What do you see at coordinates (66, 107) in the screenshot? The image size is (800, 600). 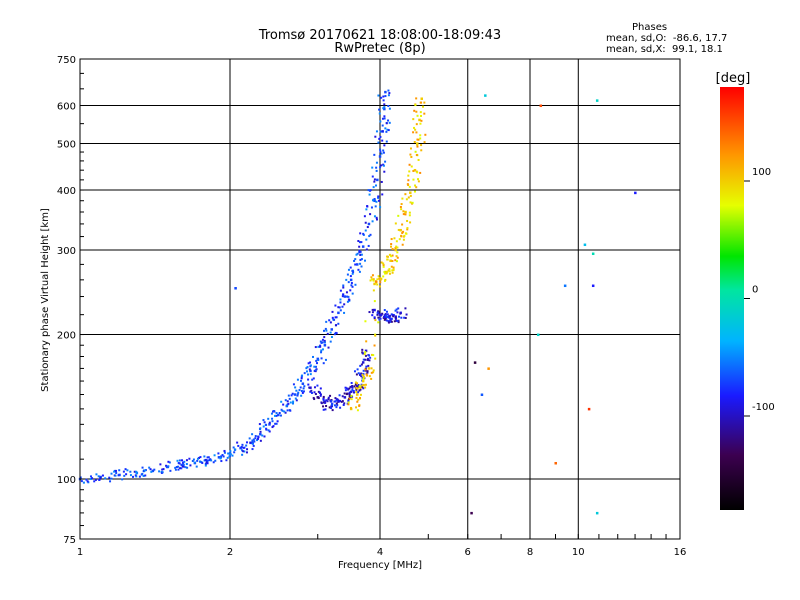 I see `y-tick-label: 600` at bounding box center [66, 107].